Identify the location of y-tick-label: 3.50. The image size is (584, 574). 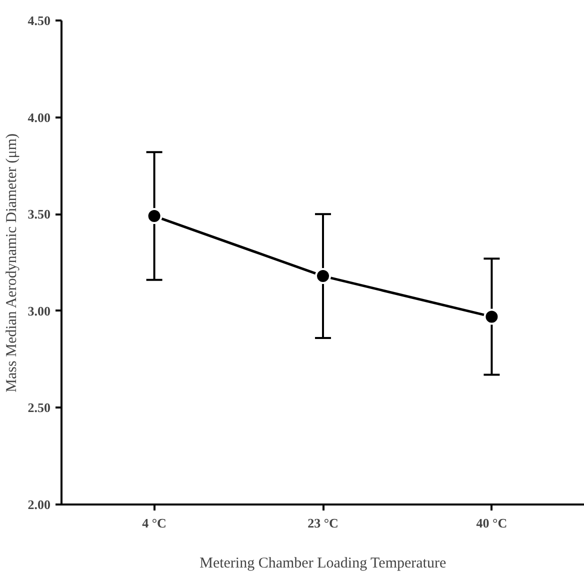
(39, 214).